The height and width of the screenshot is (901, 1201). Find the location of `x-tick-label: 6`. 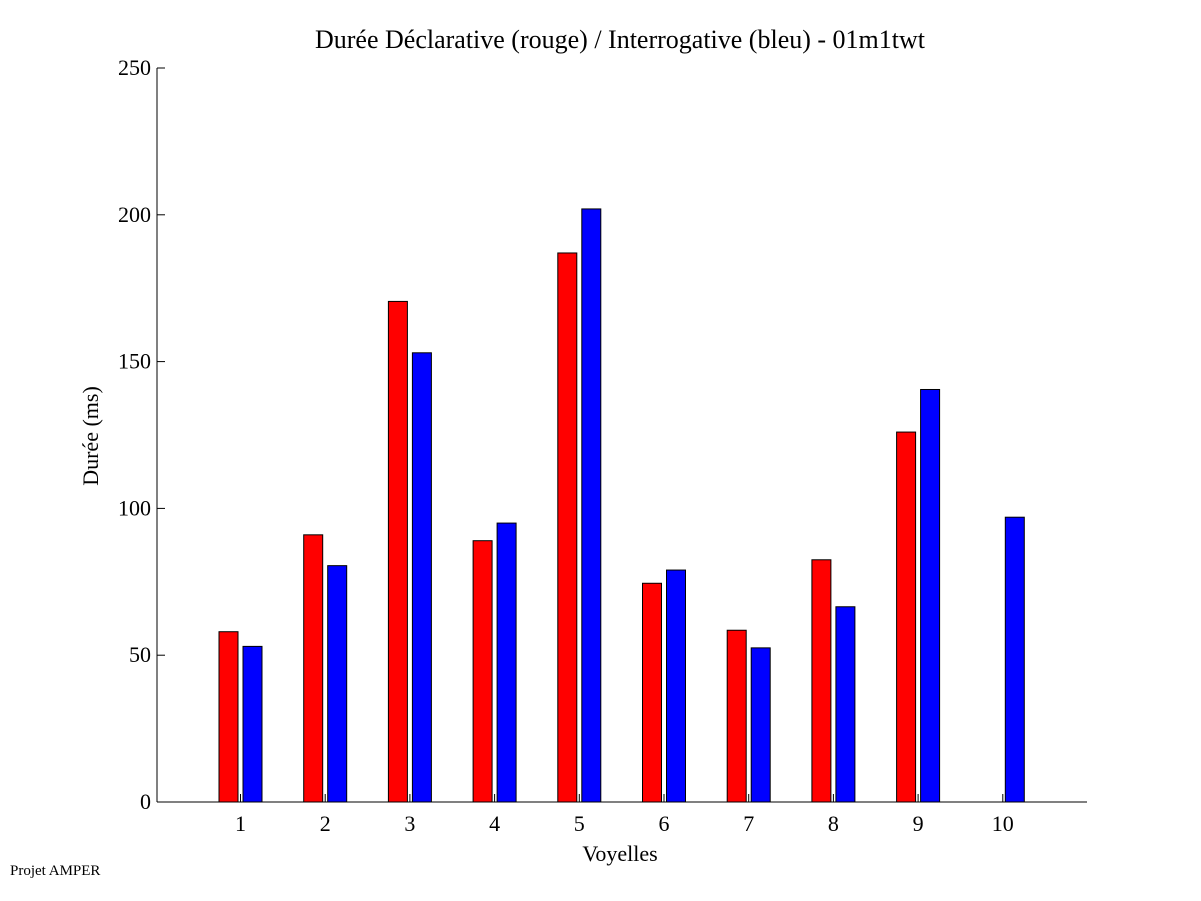

x-tick-label: 6 is located at coordinates (664, 823).